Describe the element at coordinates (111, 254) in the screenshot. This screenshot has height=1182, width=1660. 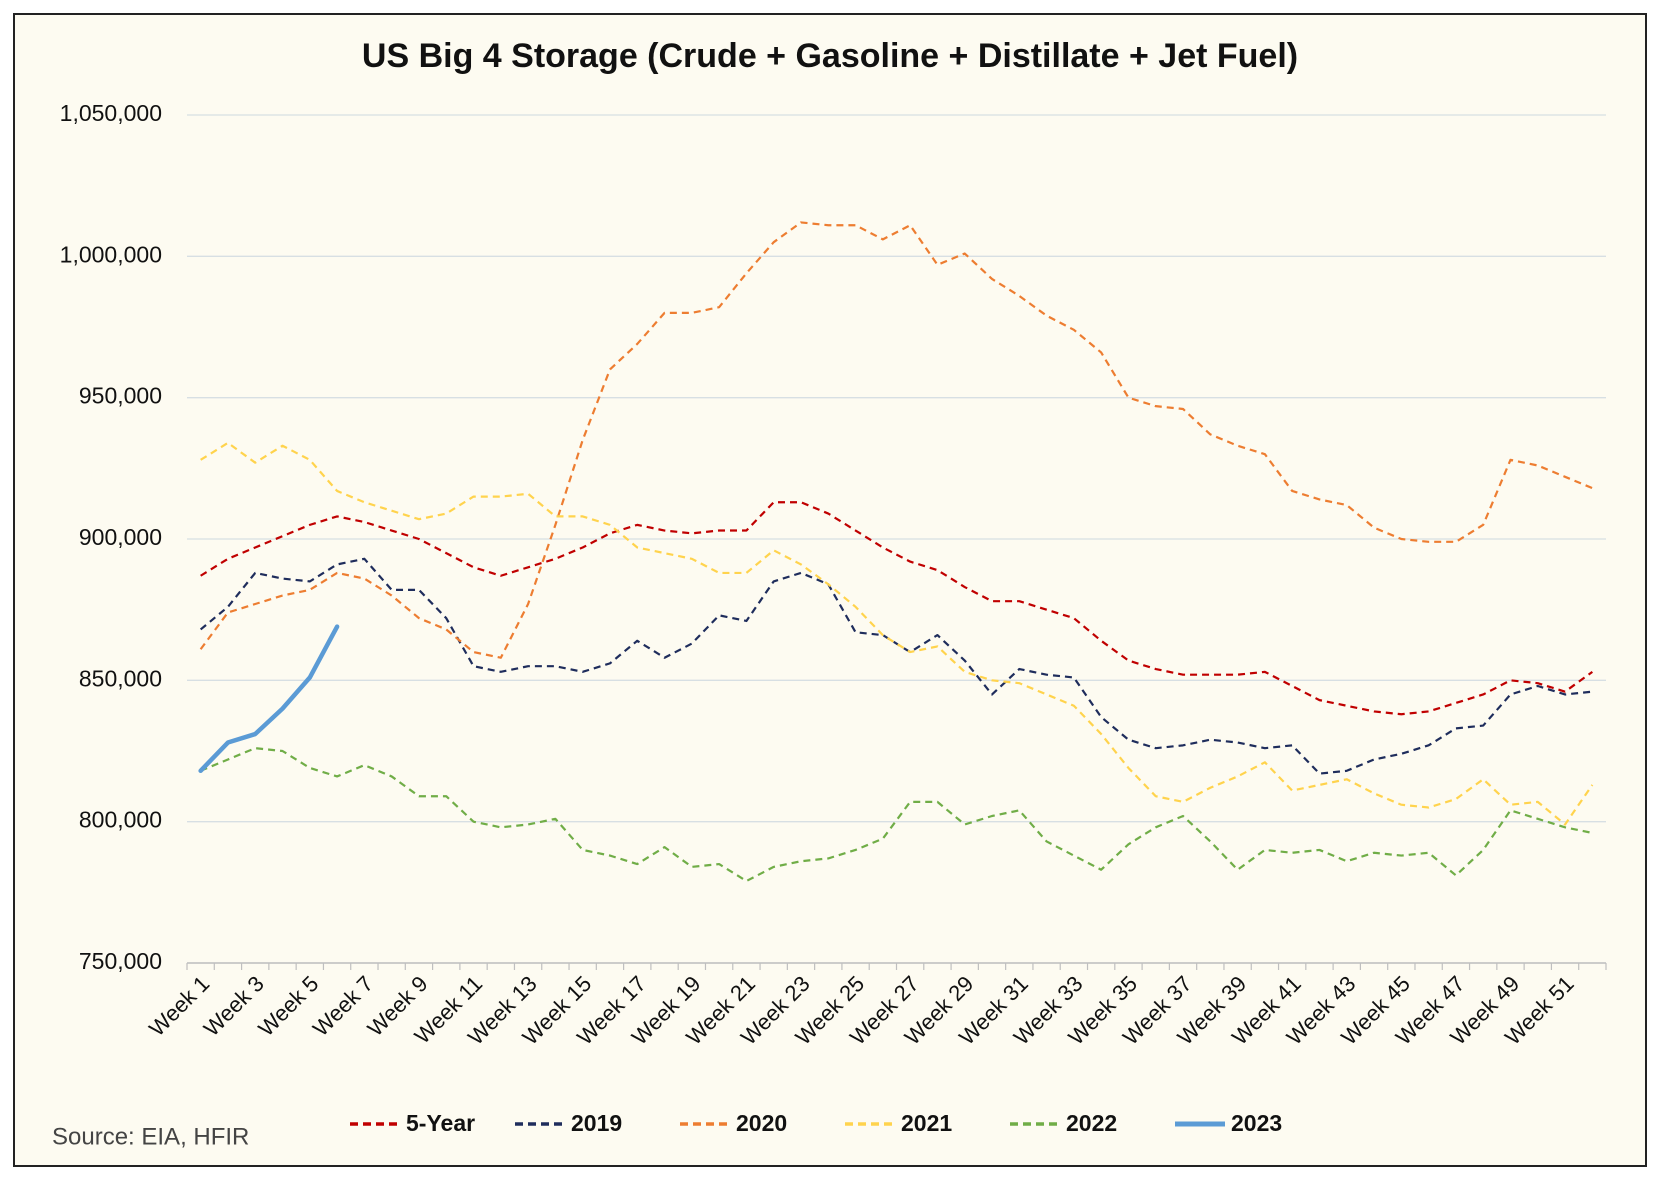
I see `y-tick-label: 1,000,000` at that location.